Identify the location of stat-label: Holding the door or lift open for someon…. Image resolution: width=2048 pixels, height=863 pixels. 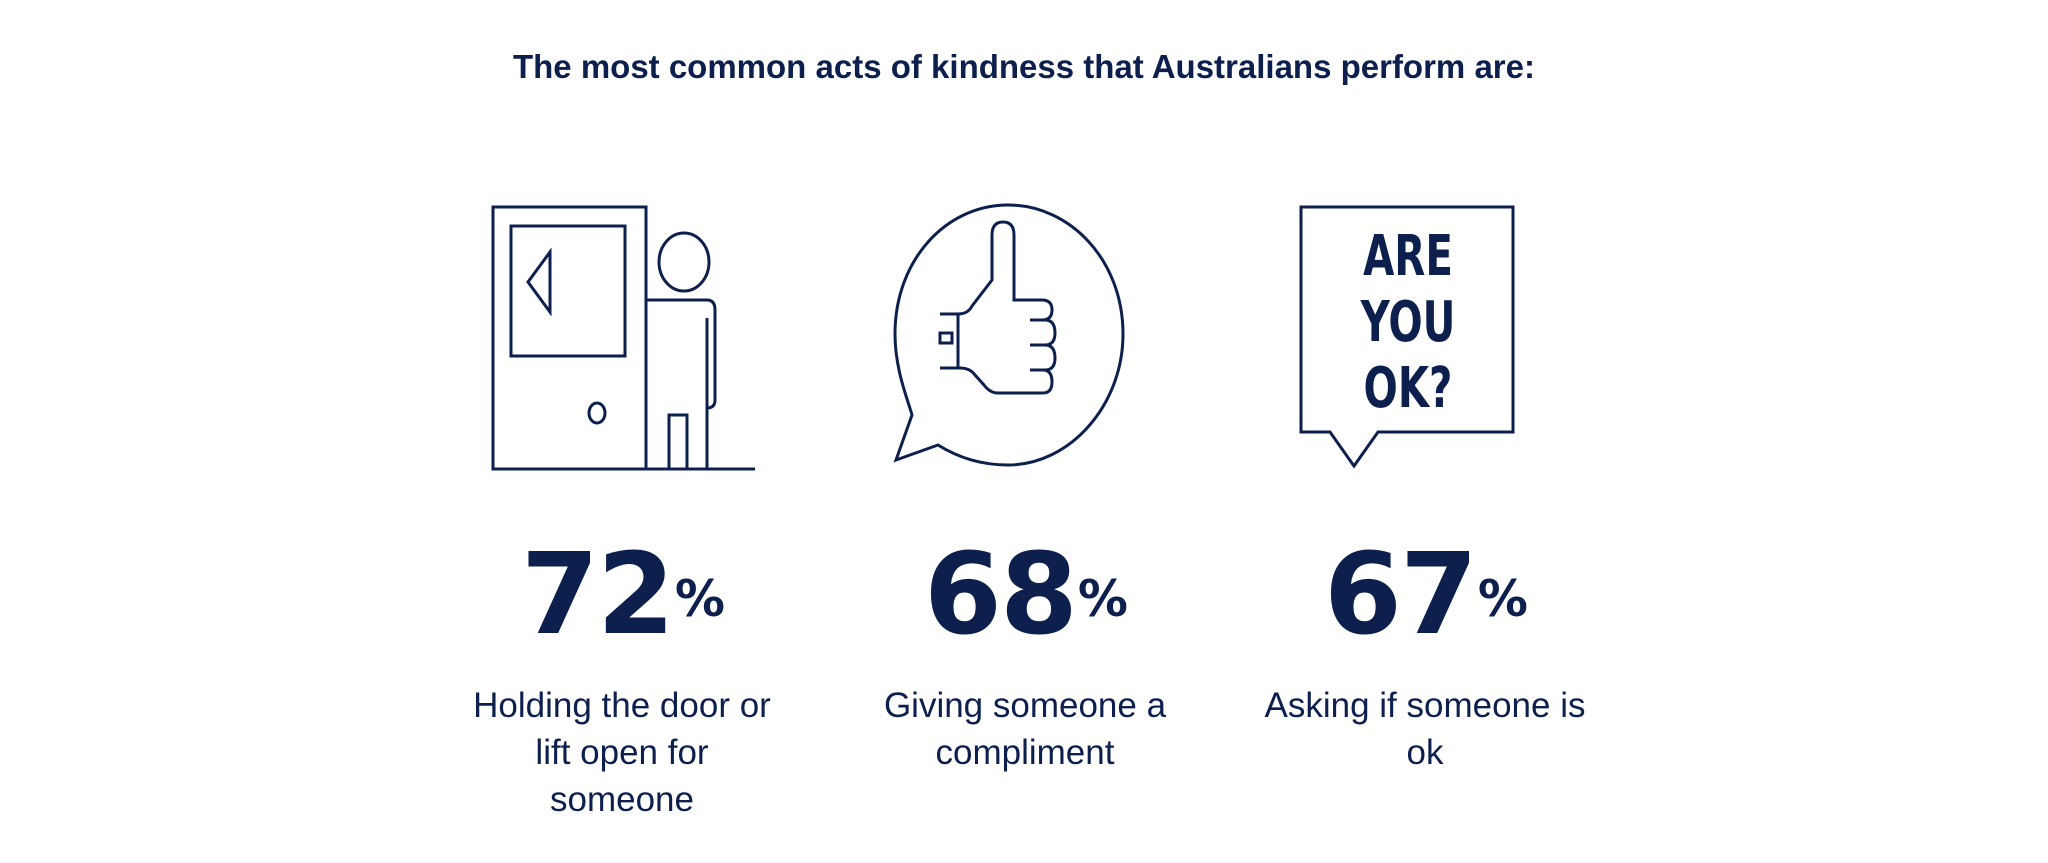
(622, 752).